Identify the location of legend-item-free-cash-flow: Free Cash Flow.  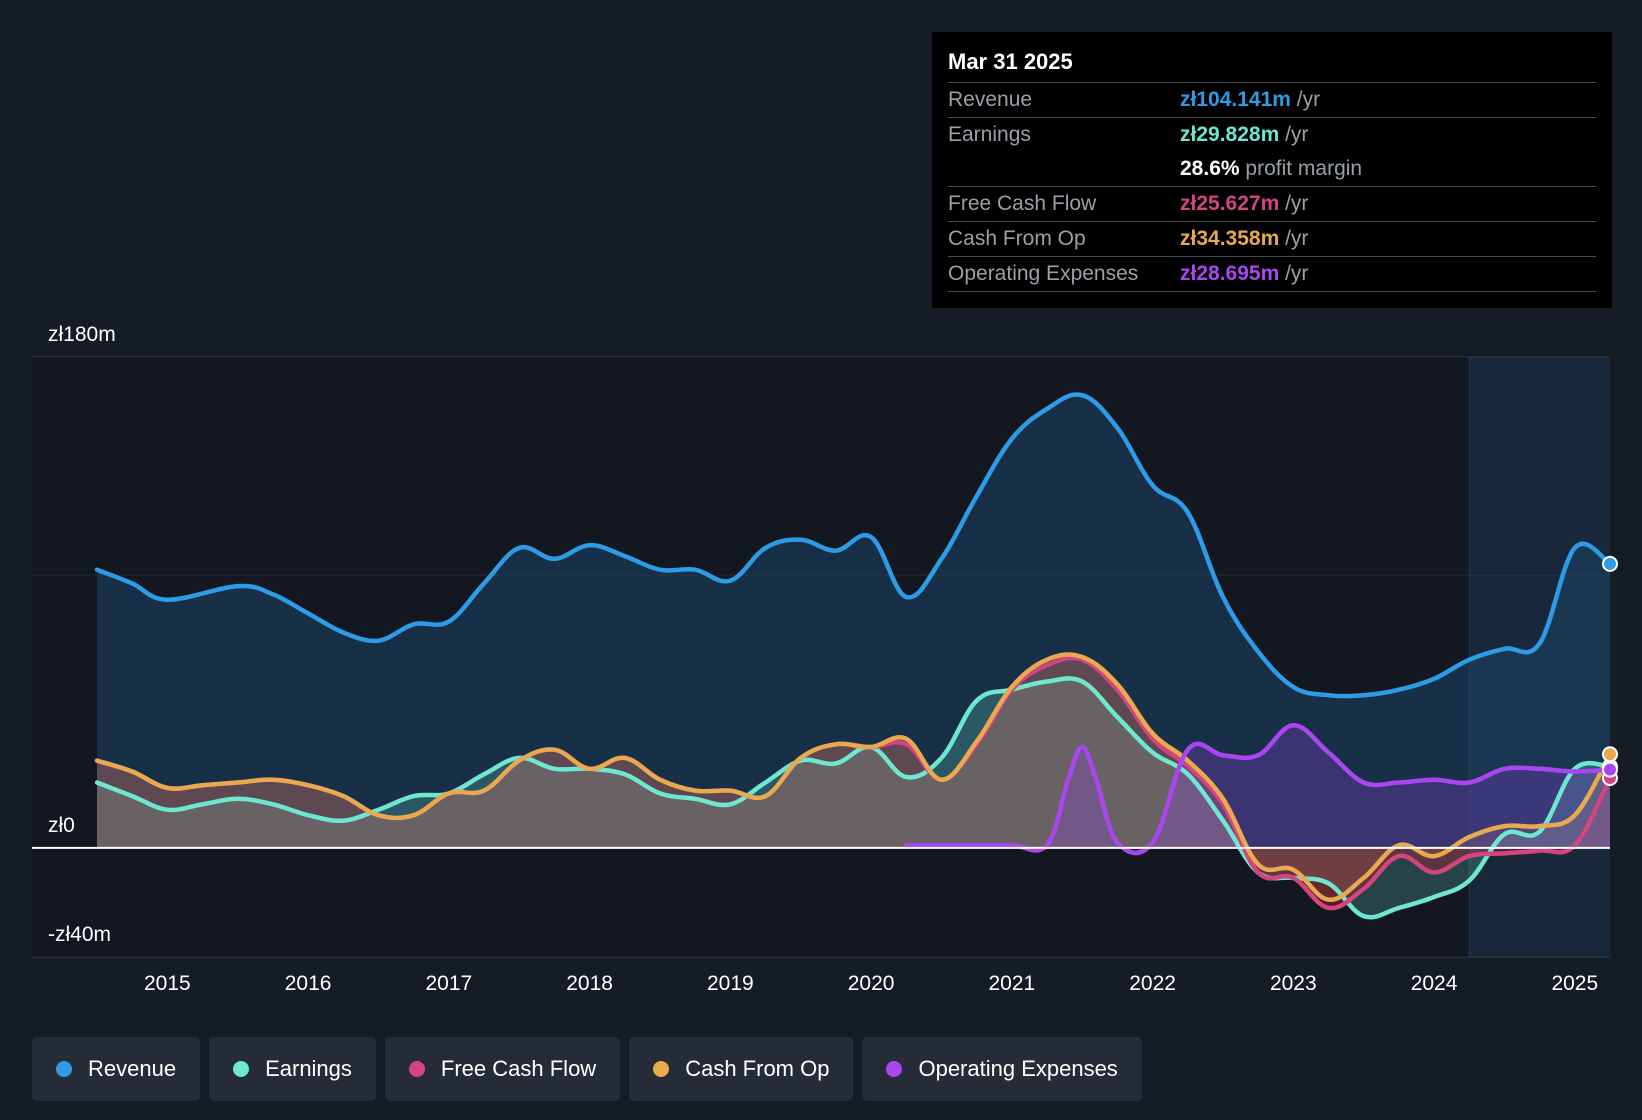
(502, 1069).